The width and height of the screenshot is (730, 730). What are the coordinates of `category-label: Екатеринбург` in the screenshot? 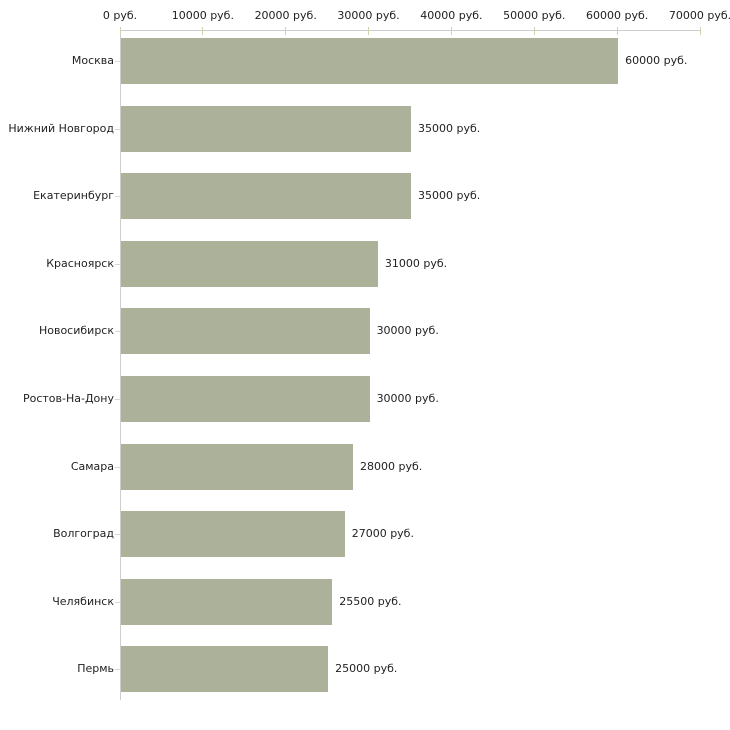 It's located at (73, 196).